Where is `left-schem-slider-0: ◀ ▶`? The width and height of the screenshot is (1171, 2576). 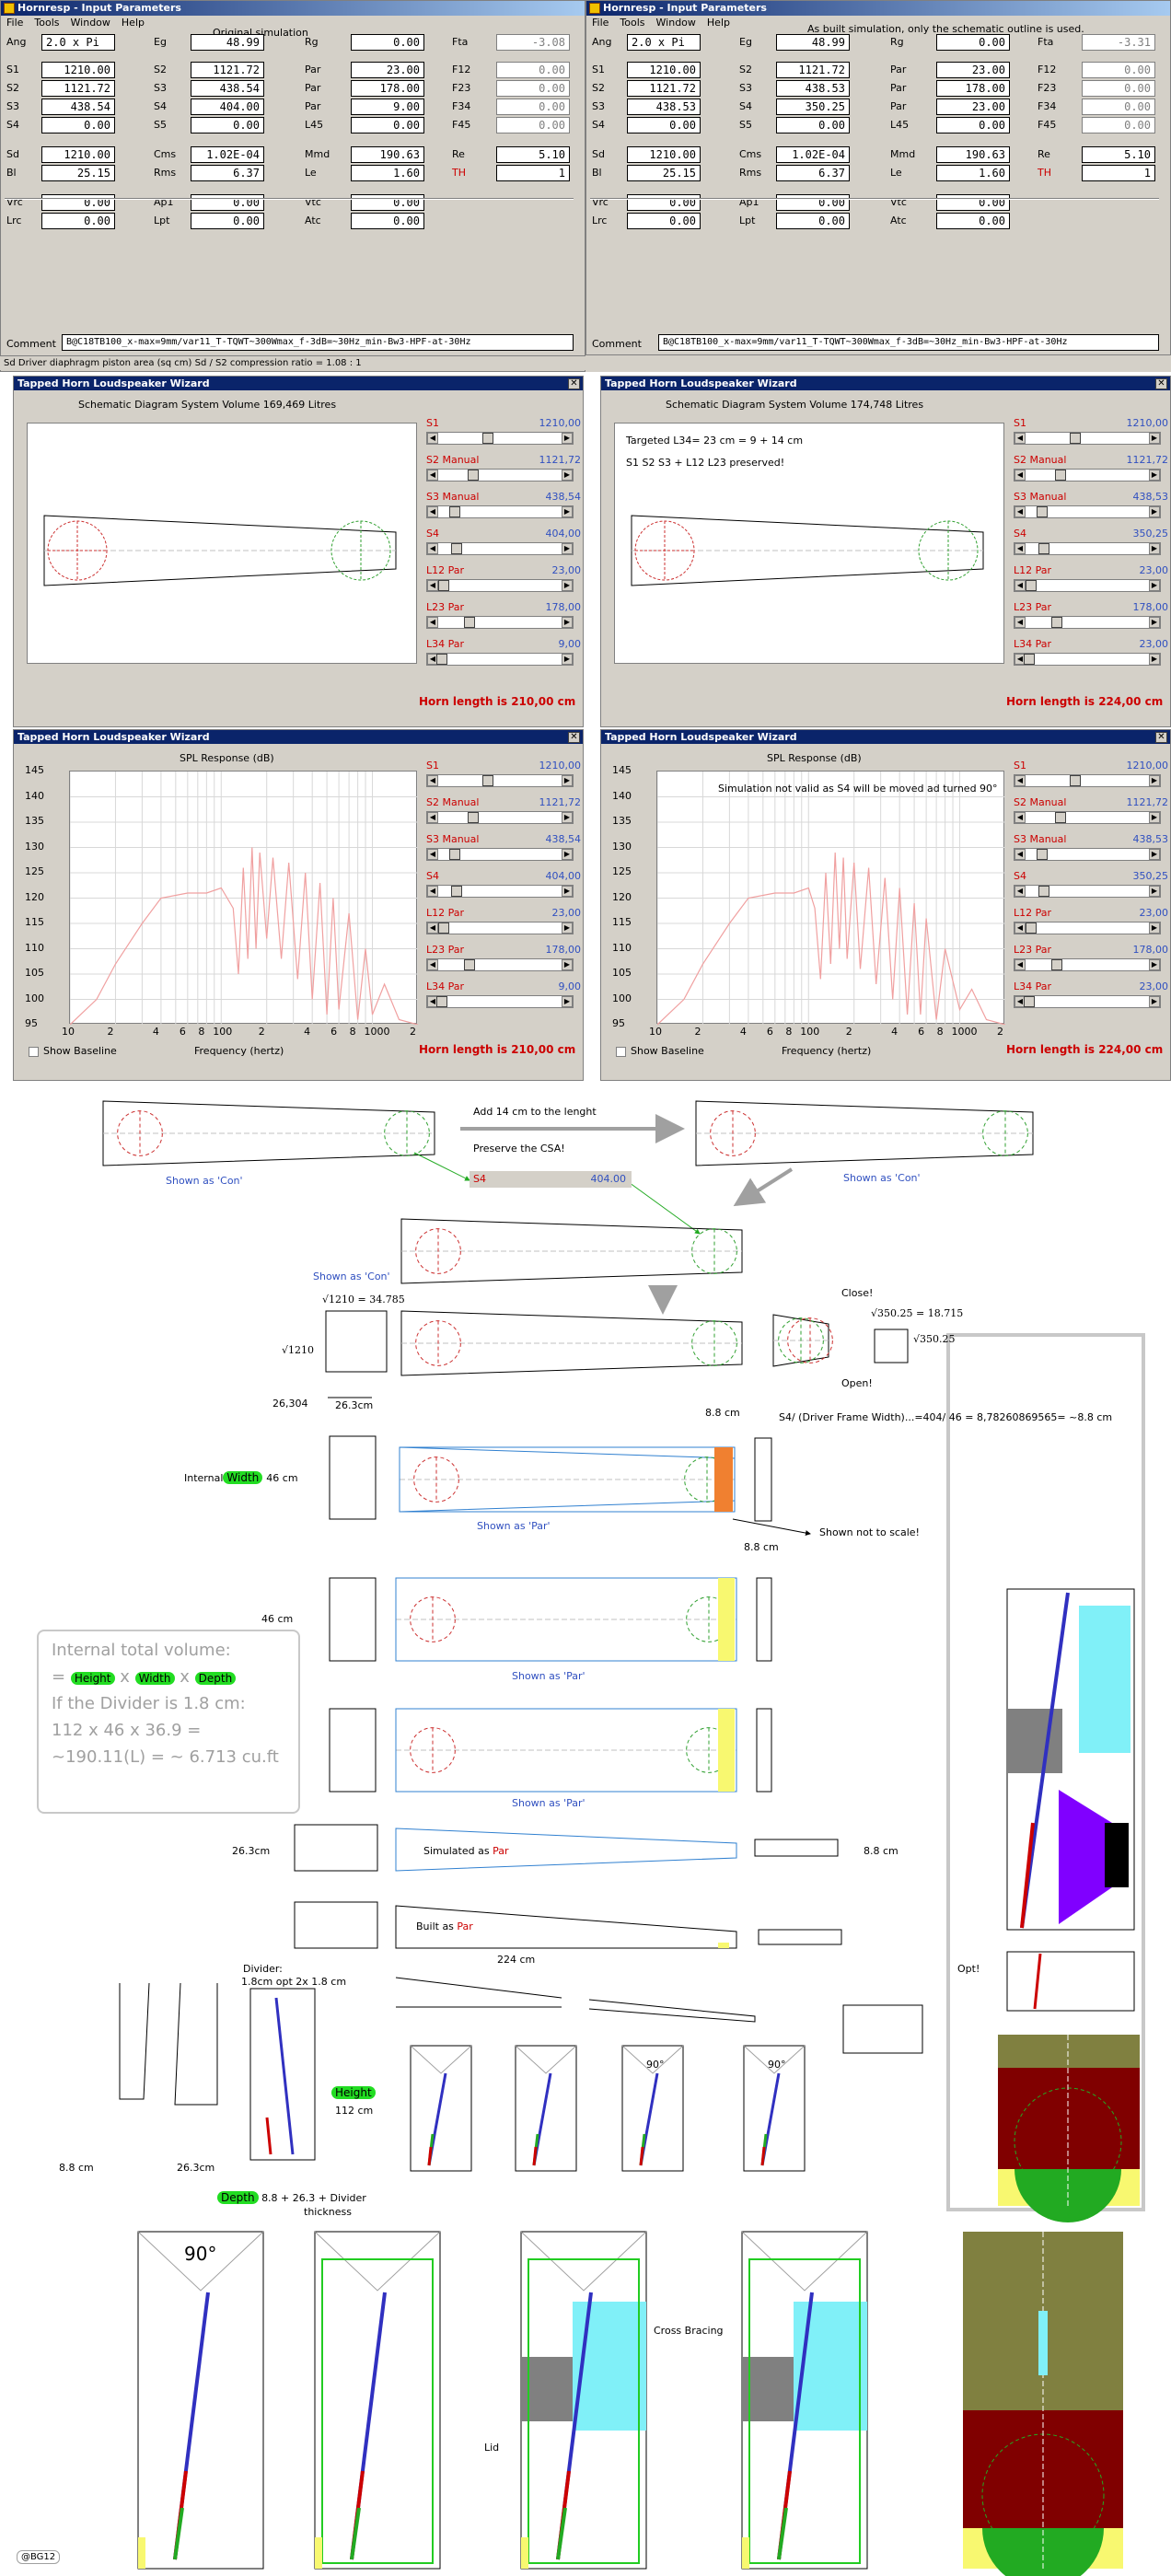 left-schem-slider-0: ◀ ▶ is located at coordinates (500, 438).